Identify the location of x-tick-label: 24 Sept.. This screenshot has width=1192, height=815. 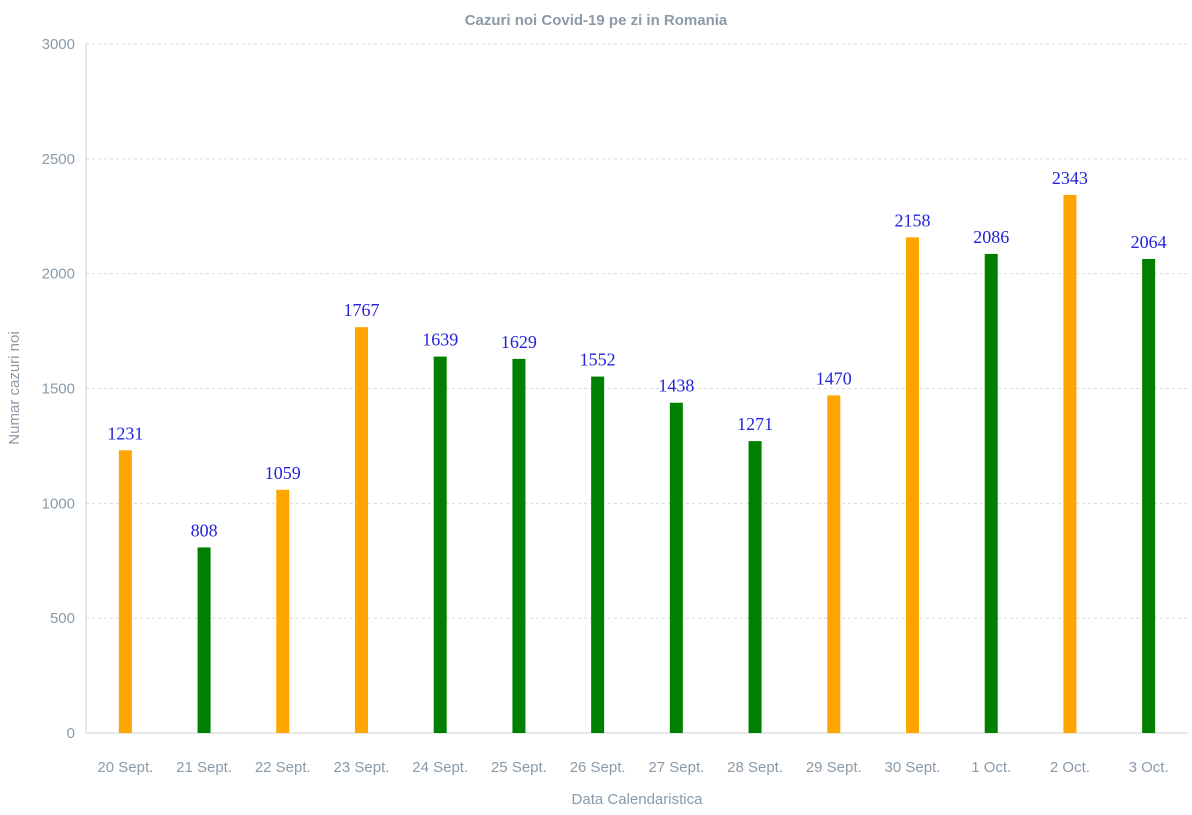
(440, 767).